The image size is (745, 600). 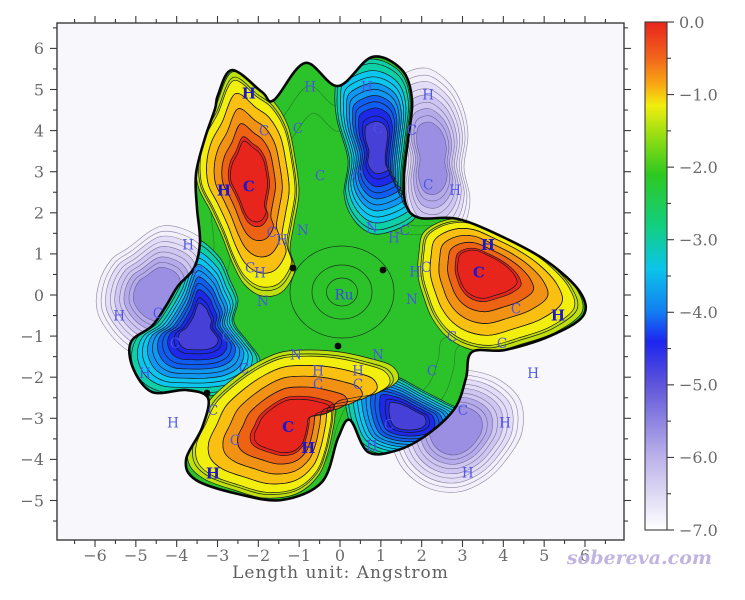 I want to click on x-tick-label: −1, so click(x=299, y=555).